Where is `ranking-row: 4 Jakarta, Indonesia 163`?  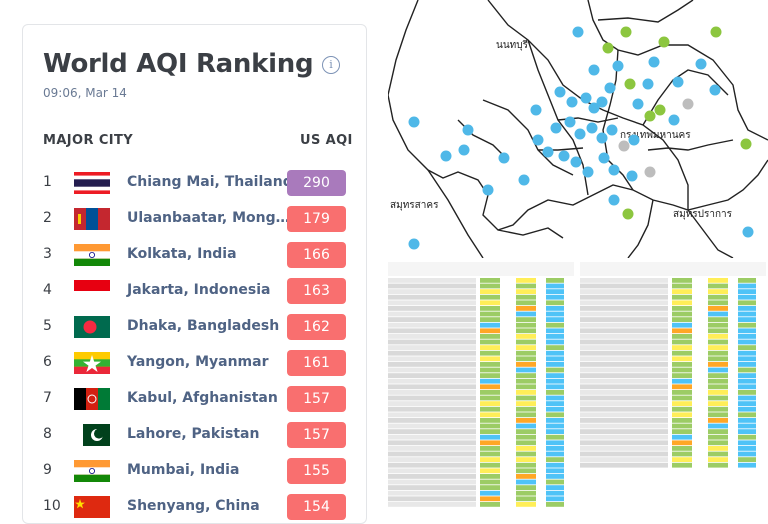 ranking-row: 4 Jakarta, Indonesia 163 is located at coordinates (195, 291).